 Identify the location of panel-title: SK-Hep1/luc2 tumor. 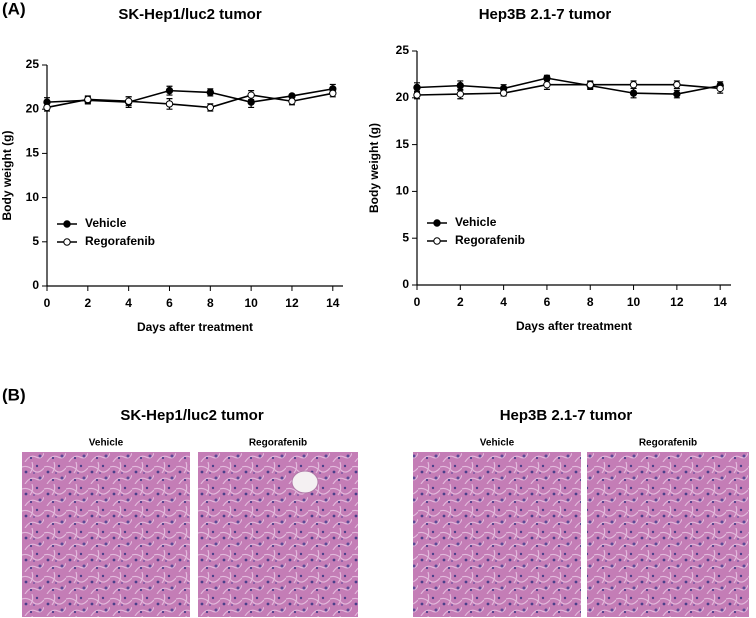
(192, 415).